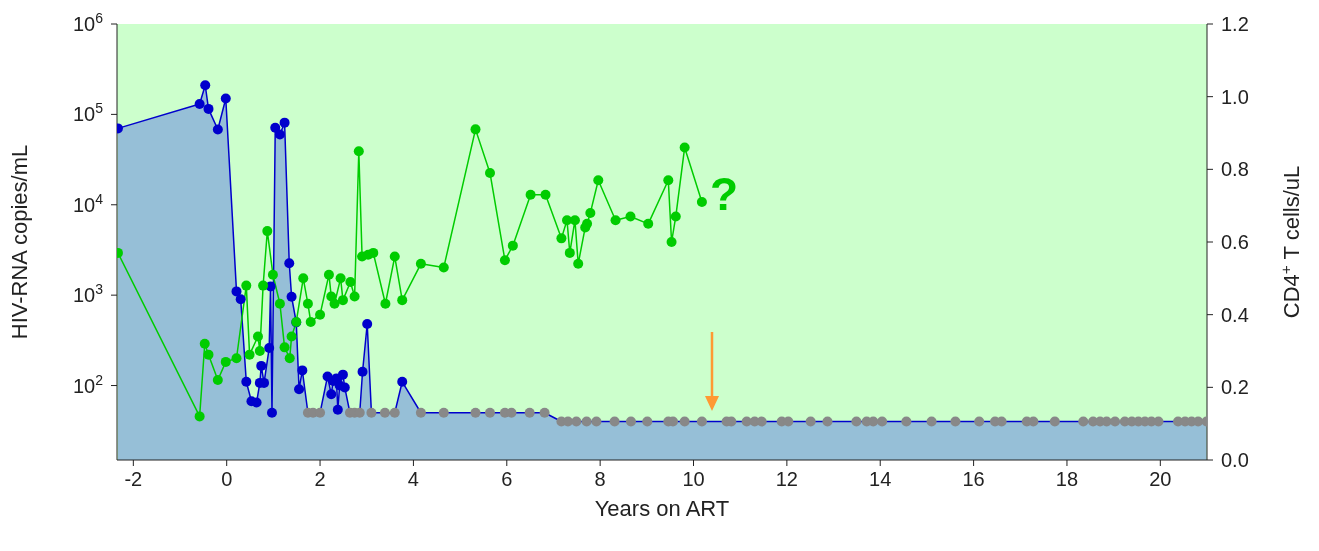 Image resolution: width=1319 pixels, height=551 pixels. I want to click on x-tick-label: 14, so click(880, 479).